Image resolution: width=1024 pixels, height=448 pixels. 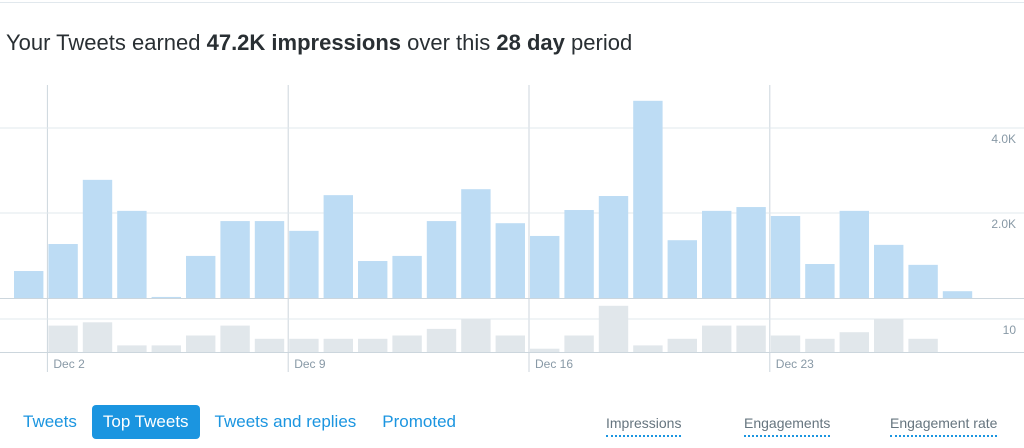 I want to click on headline-text: over this, so click(x=449, y=42).